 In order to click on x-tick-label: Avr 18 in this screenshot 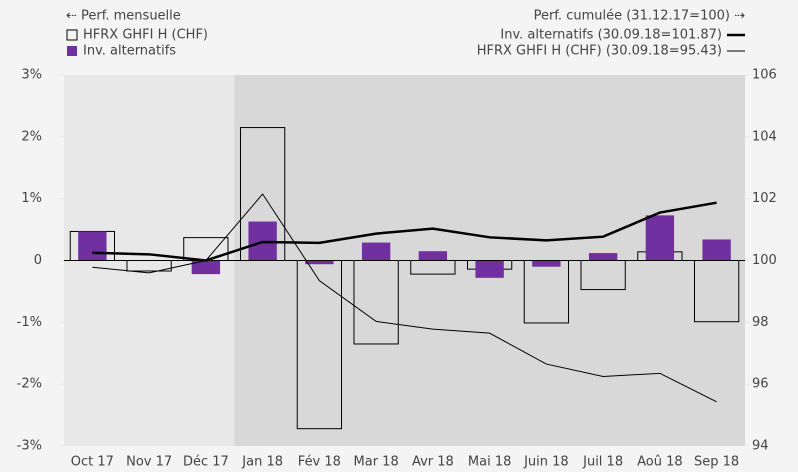, I will do `click(433, 462)`.